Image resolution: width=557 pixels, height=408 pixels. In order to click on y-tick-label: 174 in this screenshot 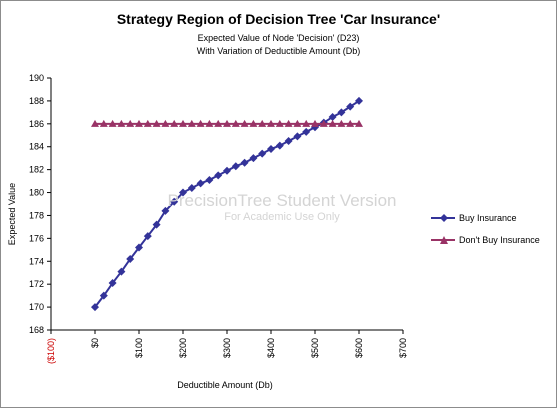, I will do `click(36, 261)`.